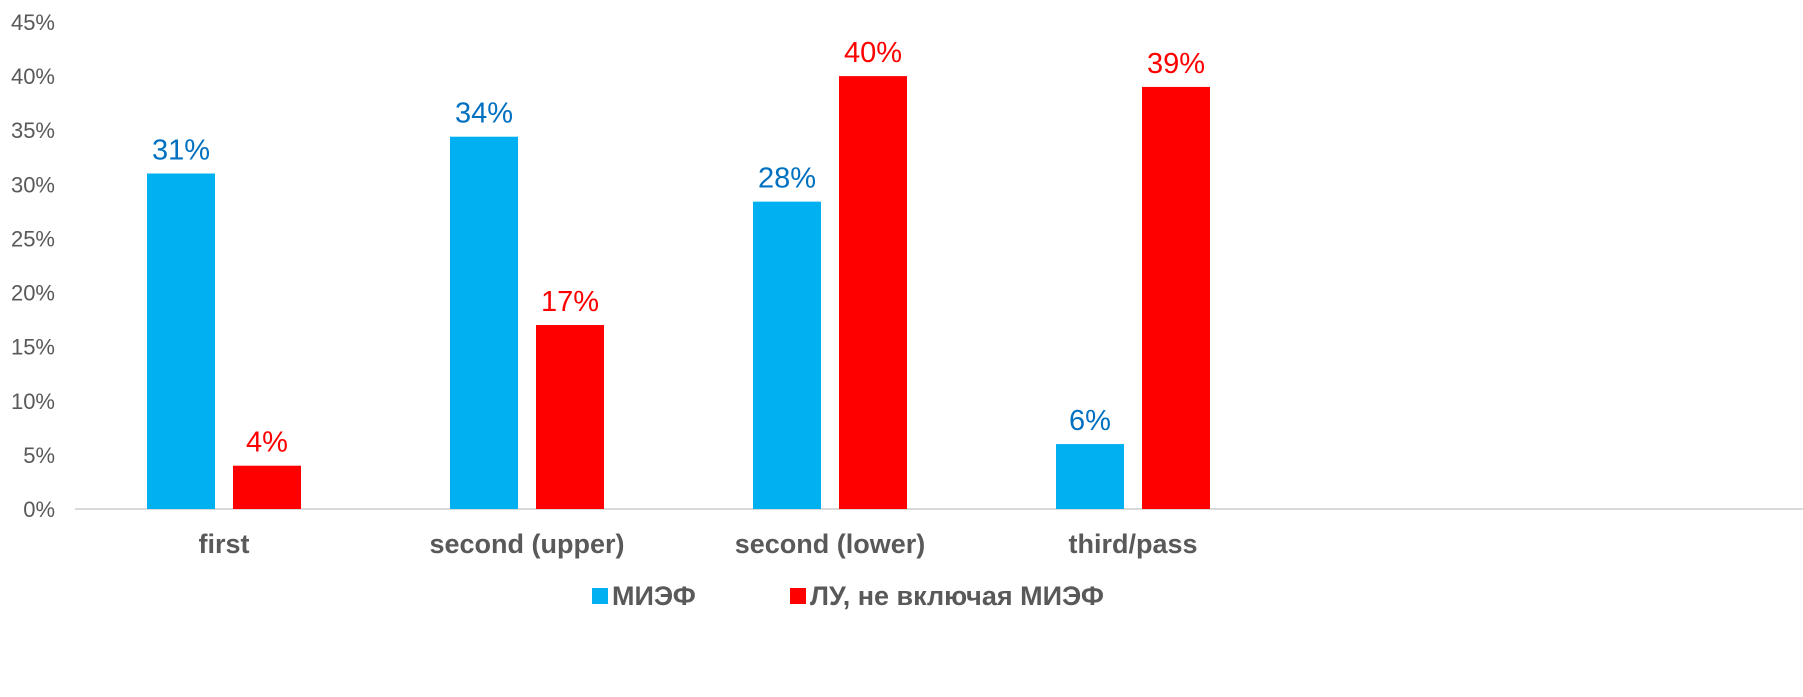  I want to click on legend-label: ЛУ, не включая МИЭФ, so click(957, 596).